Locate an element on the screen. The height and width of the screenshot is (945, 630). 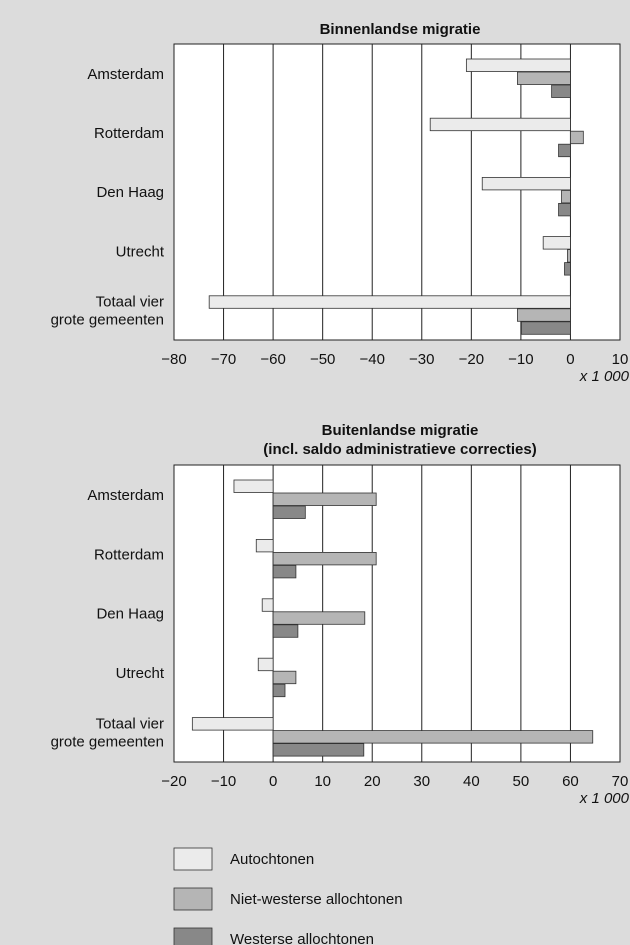
x-tick-label: −70 is located at coordinates (223, 359).